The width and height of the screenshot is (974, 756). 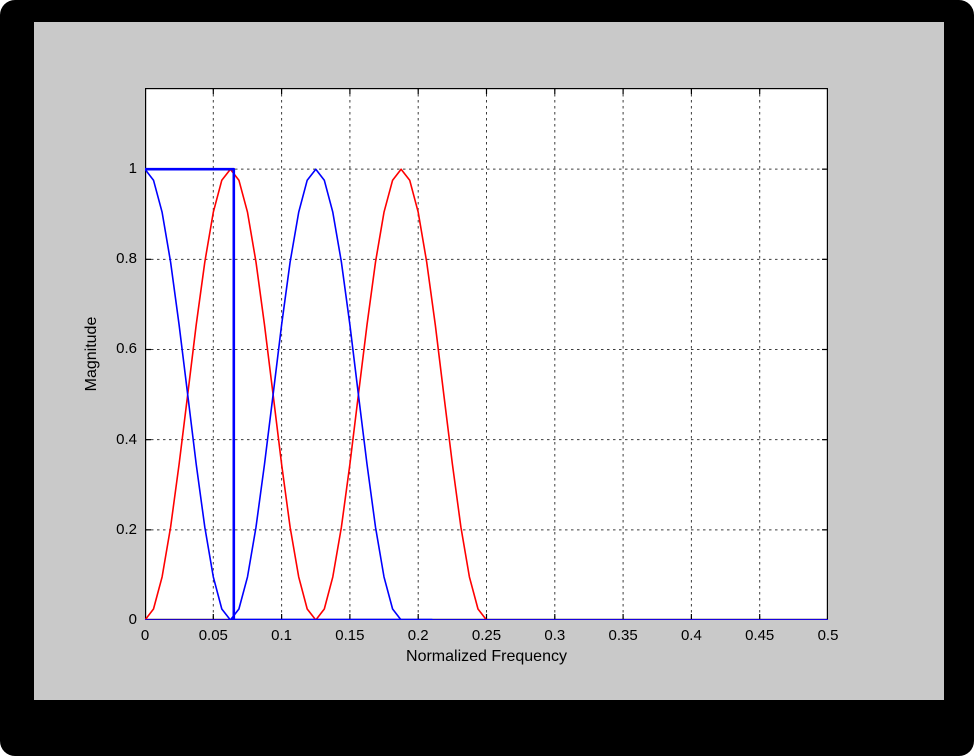 I want to click on y-tick-label: 1, so click(x=132, y=169).